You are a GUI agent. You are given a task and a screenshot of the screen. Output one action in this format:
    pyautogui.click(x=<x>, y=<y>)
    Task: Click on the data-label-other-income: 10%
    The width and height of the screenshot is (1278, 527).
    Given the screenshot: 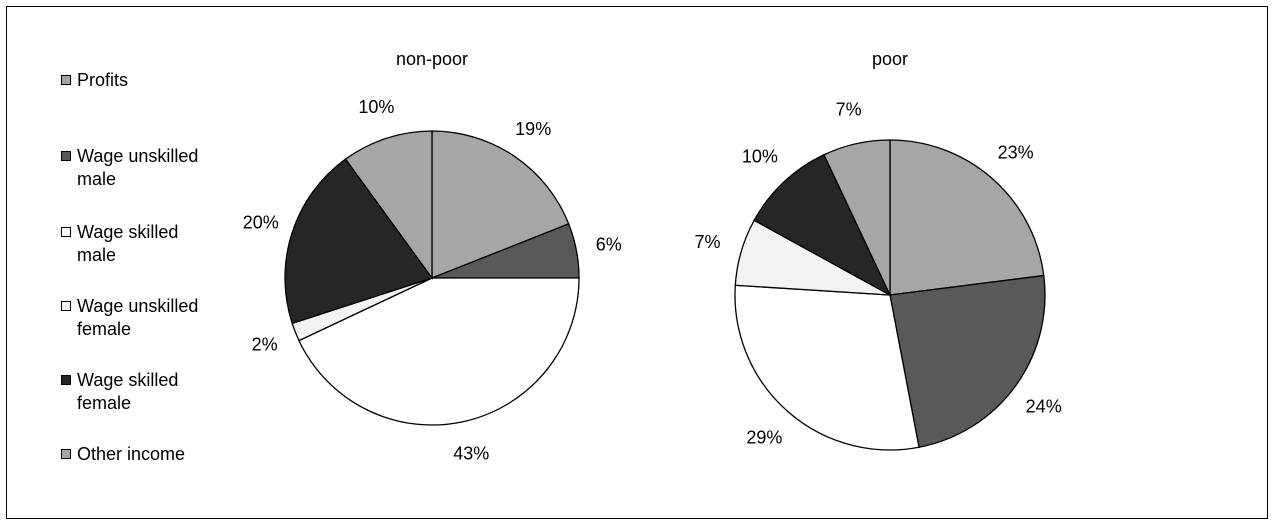 What is the action you would take?
    pyautogui.click(x=376, y=107)
    